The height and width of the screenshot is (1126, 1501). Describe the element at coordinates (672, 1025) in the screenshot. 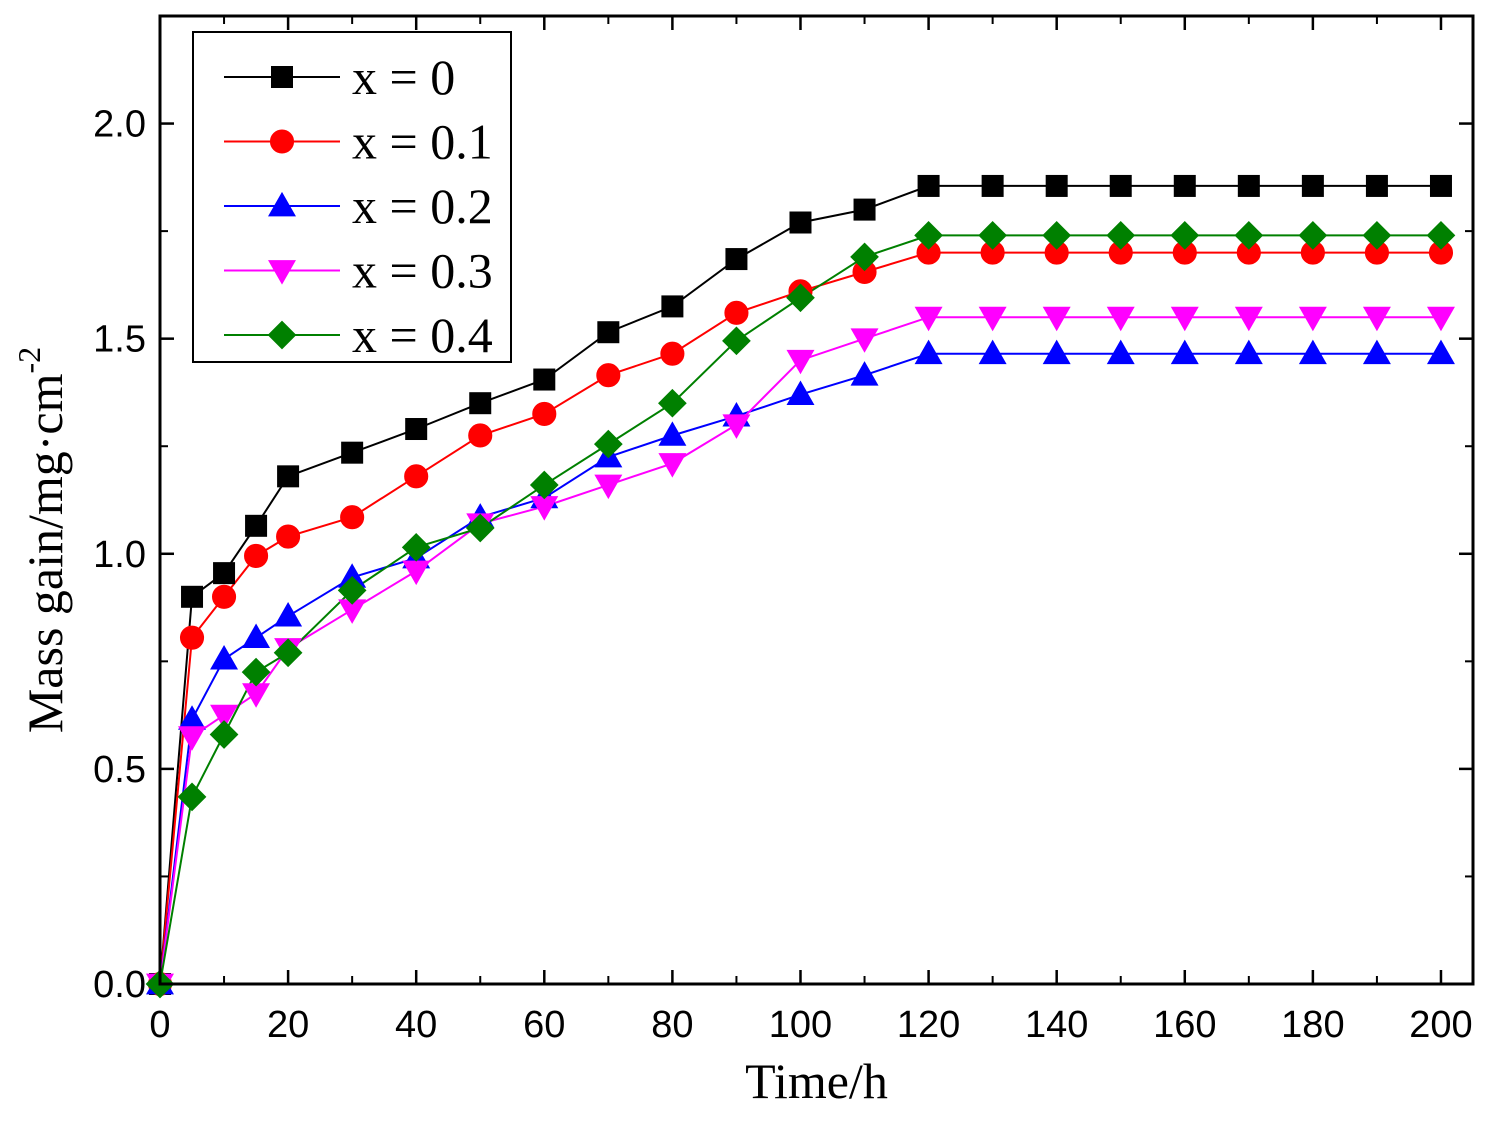

I see `x-tick-label: 80` at that location.